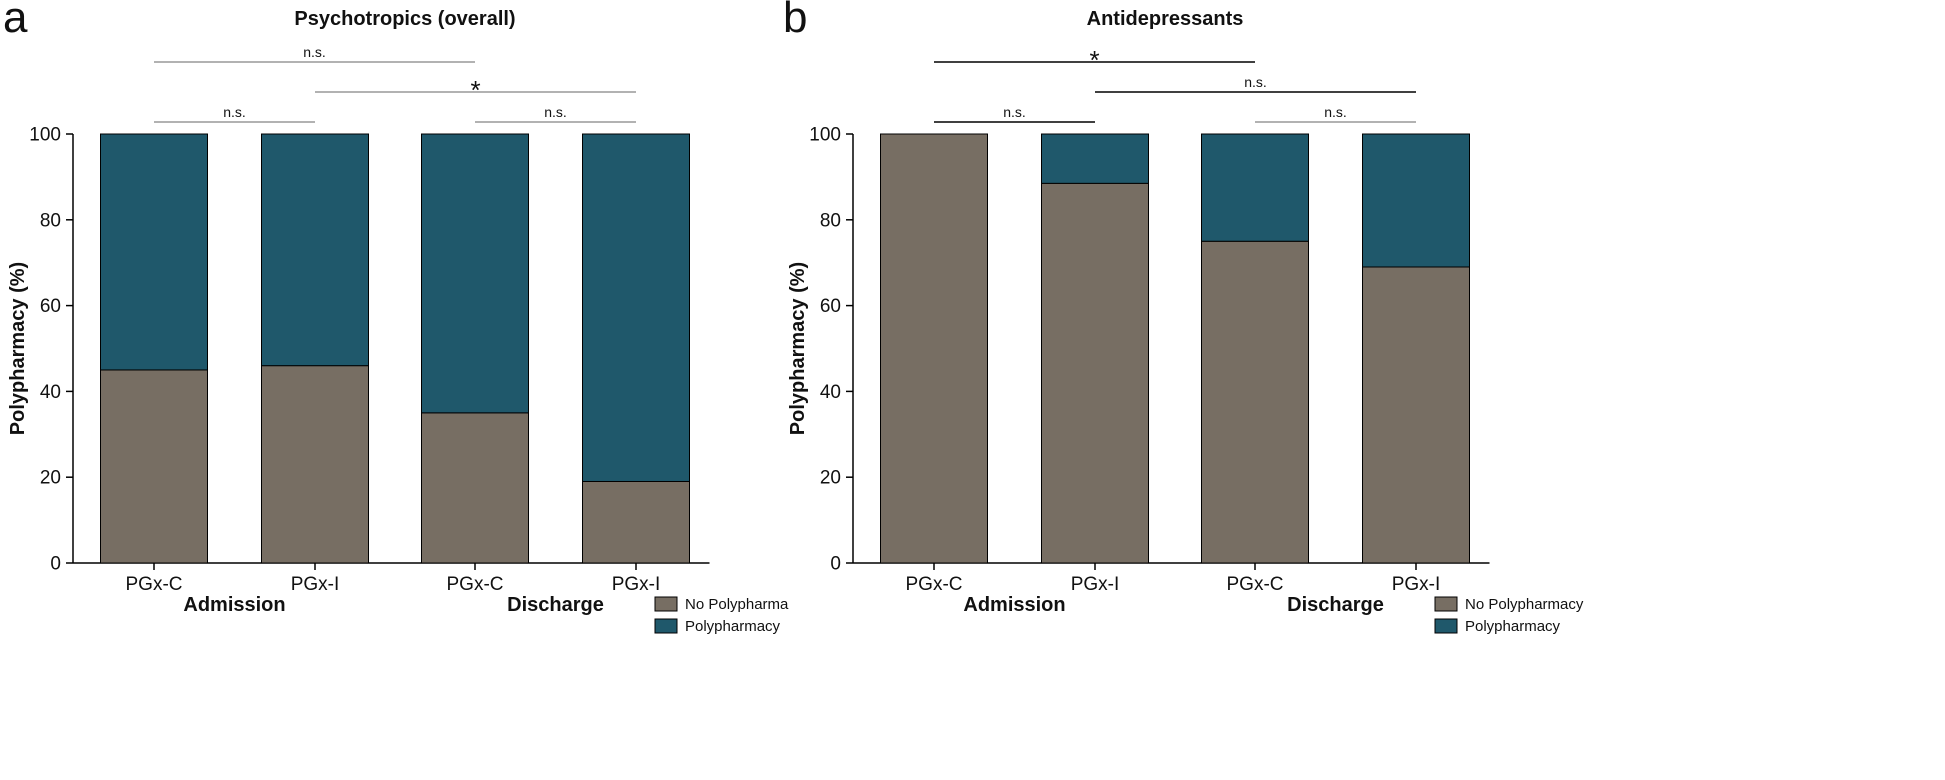  Describe the element at coordinates (15, 21) in the screenshot. I see `panel-letter: a` at that location.